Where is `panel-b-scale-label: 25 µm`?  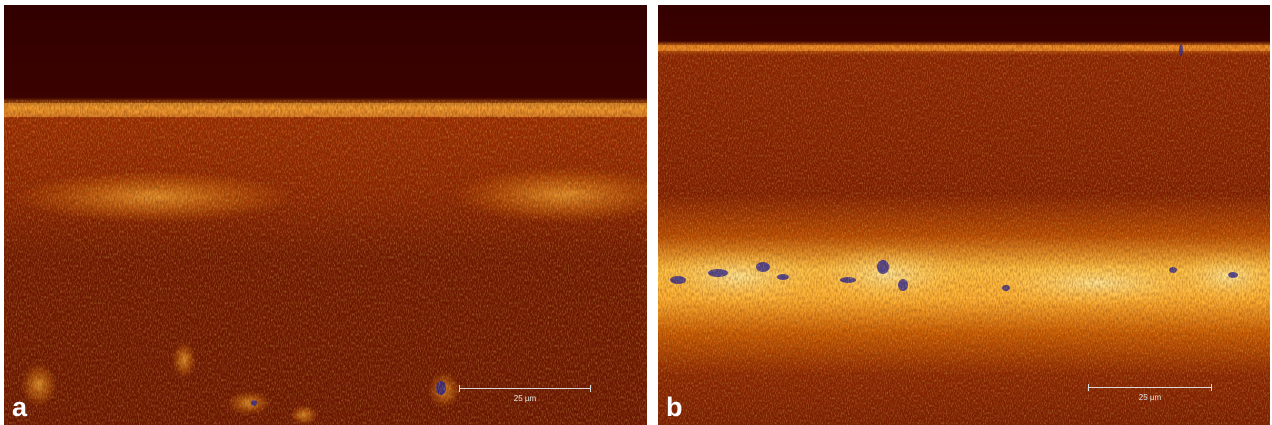
panel-b-scale-label: 25 µm is located at coordinates (1150, 397).